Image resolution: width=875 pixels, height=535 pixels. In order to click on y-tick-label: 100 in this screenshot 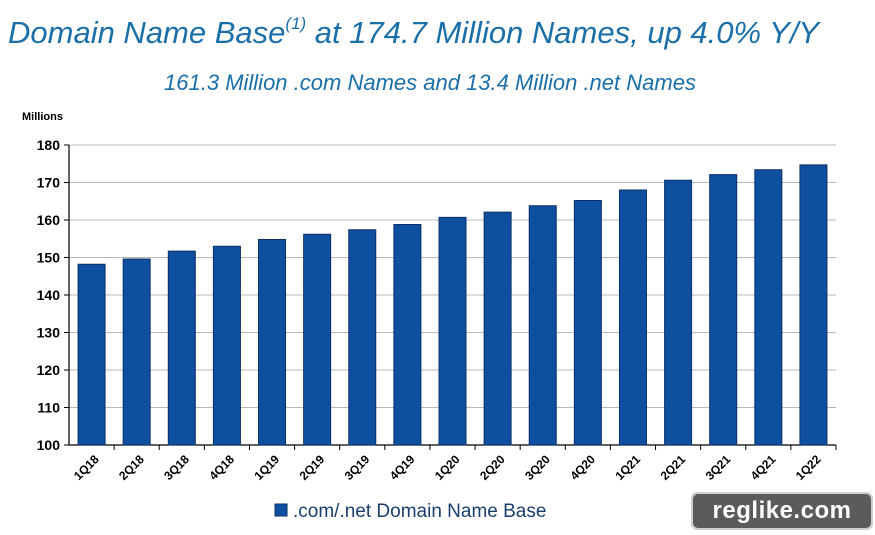, I will do `click(49, 445)`.